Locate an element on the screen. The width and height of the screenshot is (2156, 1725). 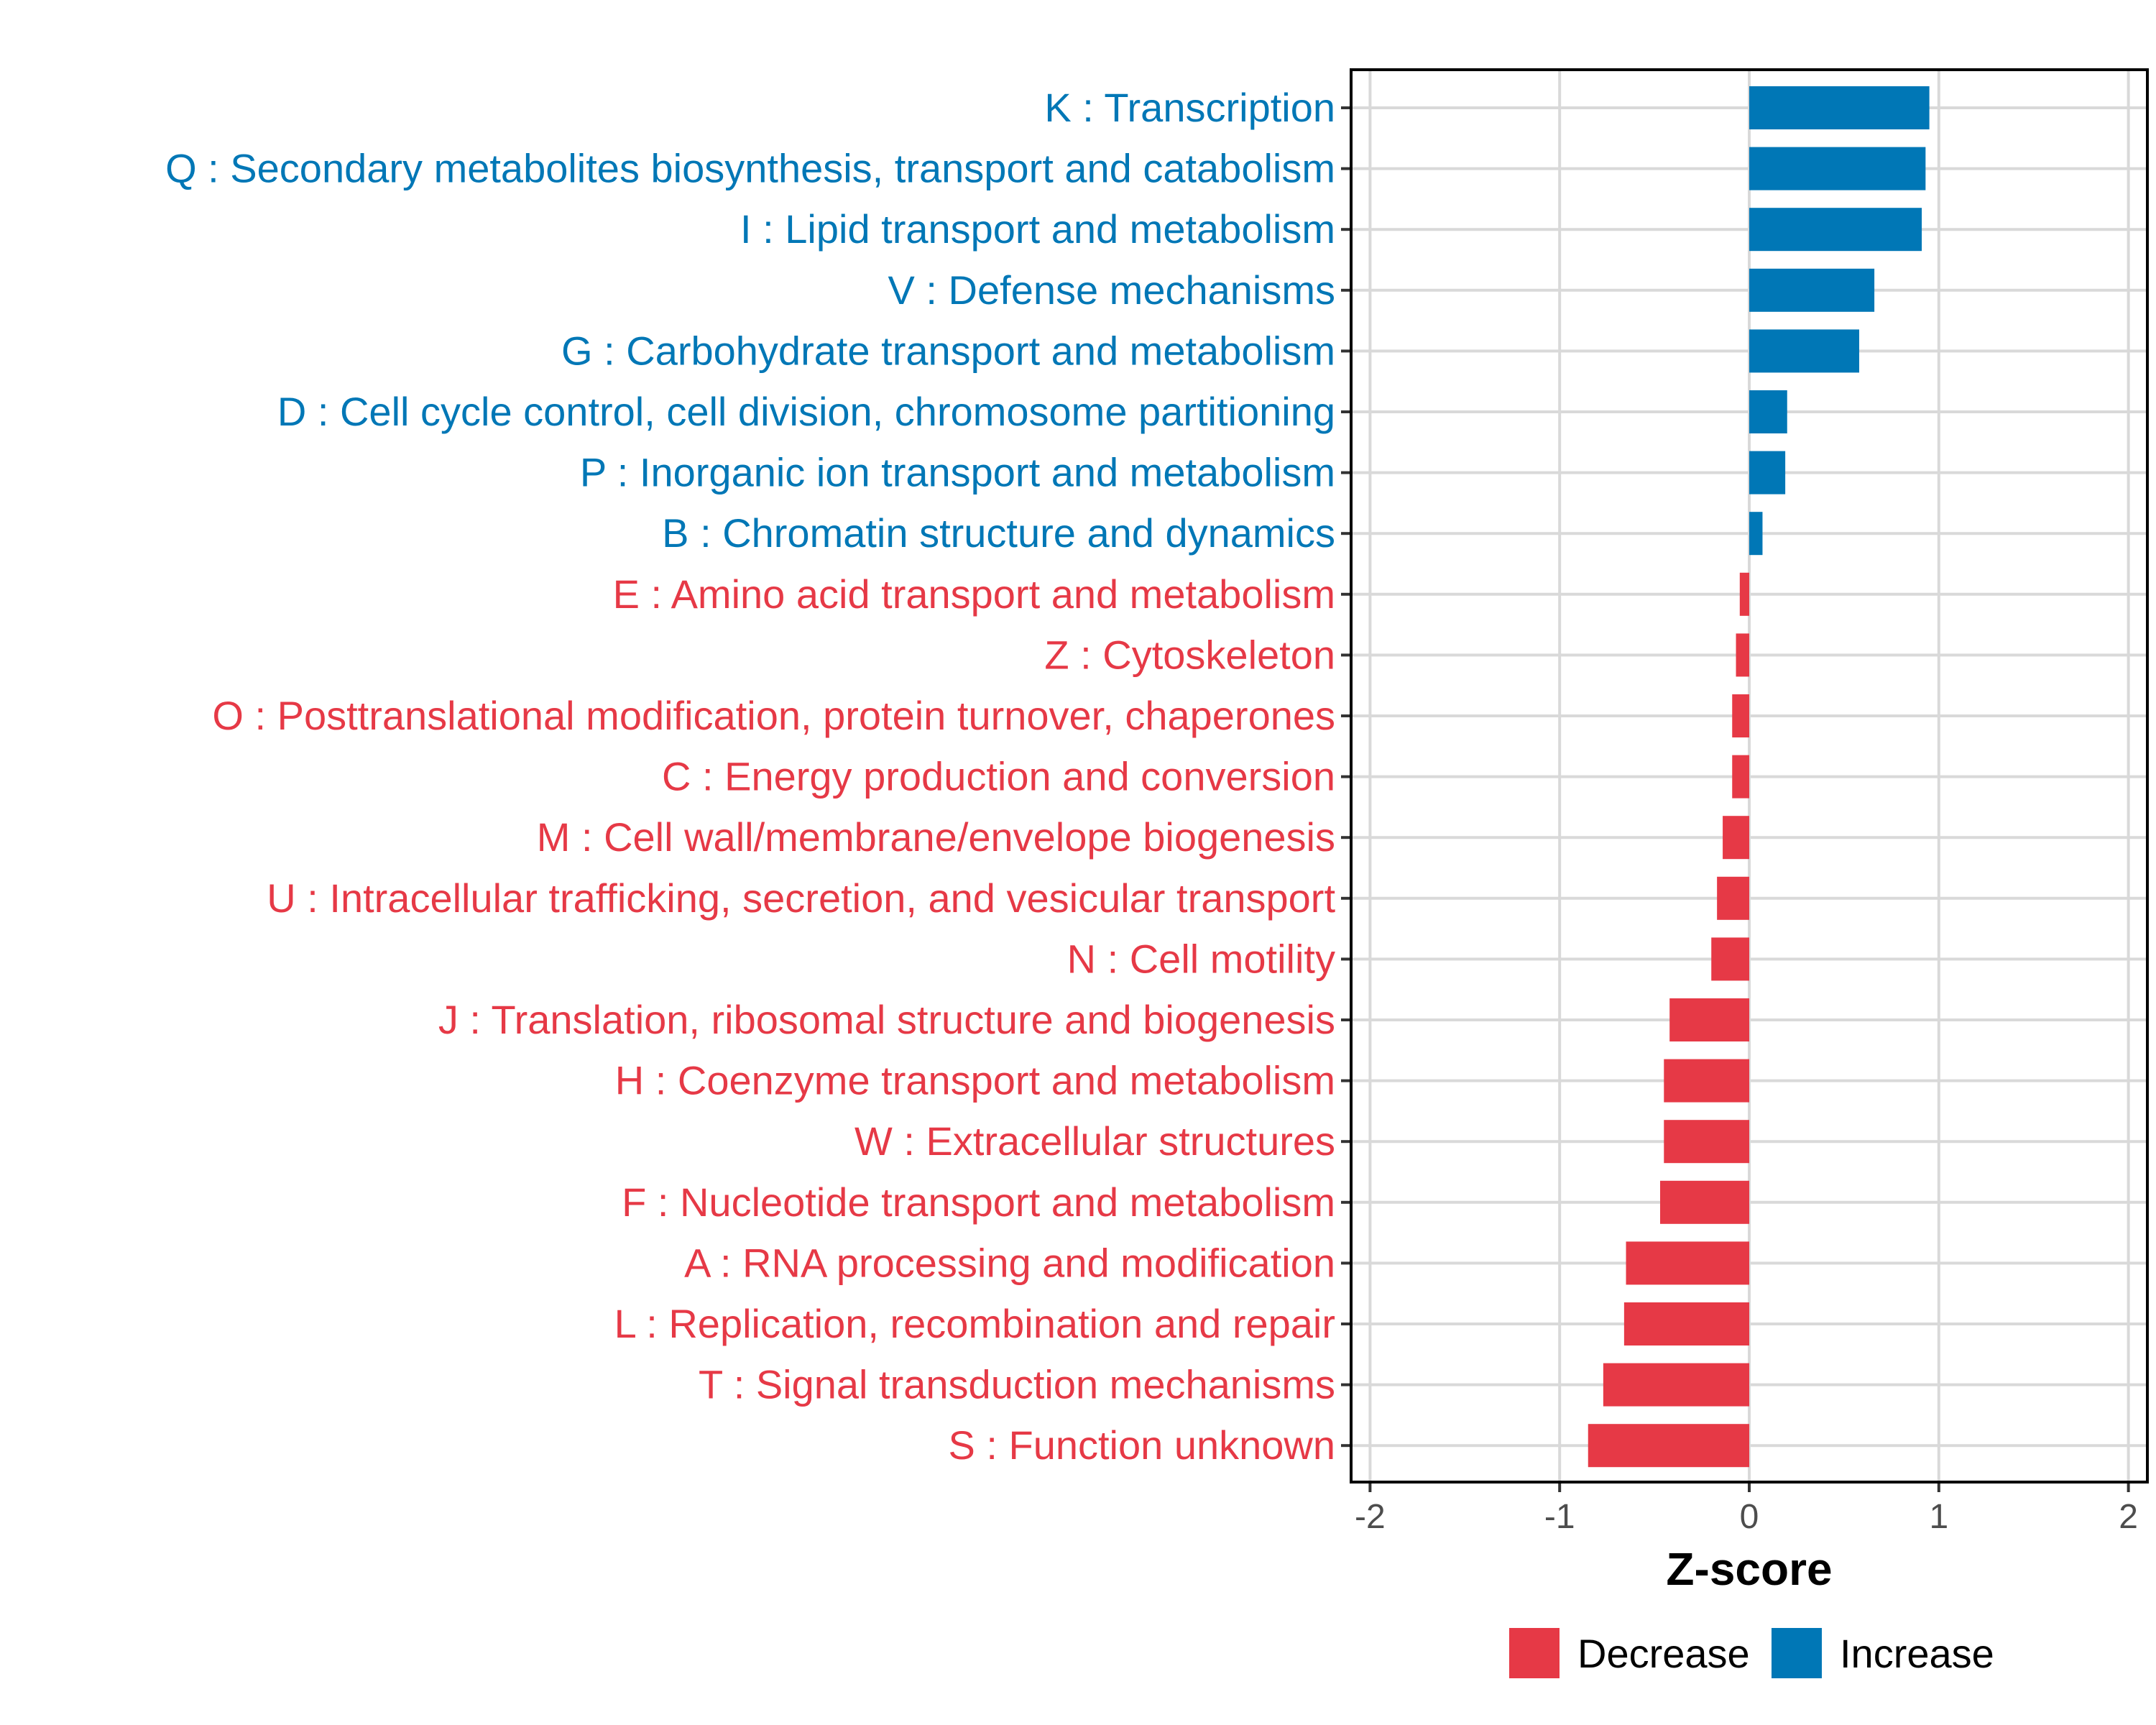
legend: Decrease Increase is located at coordinates (1752, 1653).